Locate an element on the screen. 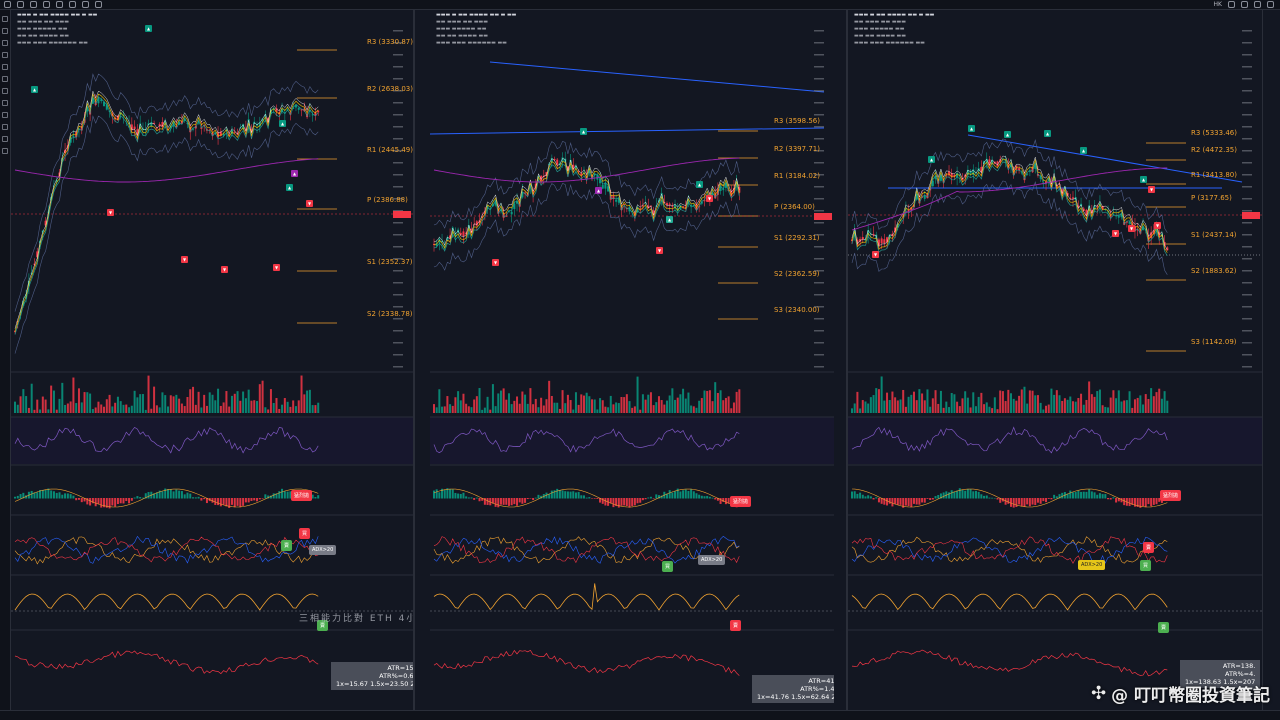 This screenshot has height=720, width=1280. compare-icon is located at coordinates (33, 4).